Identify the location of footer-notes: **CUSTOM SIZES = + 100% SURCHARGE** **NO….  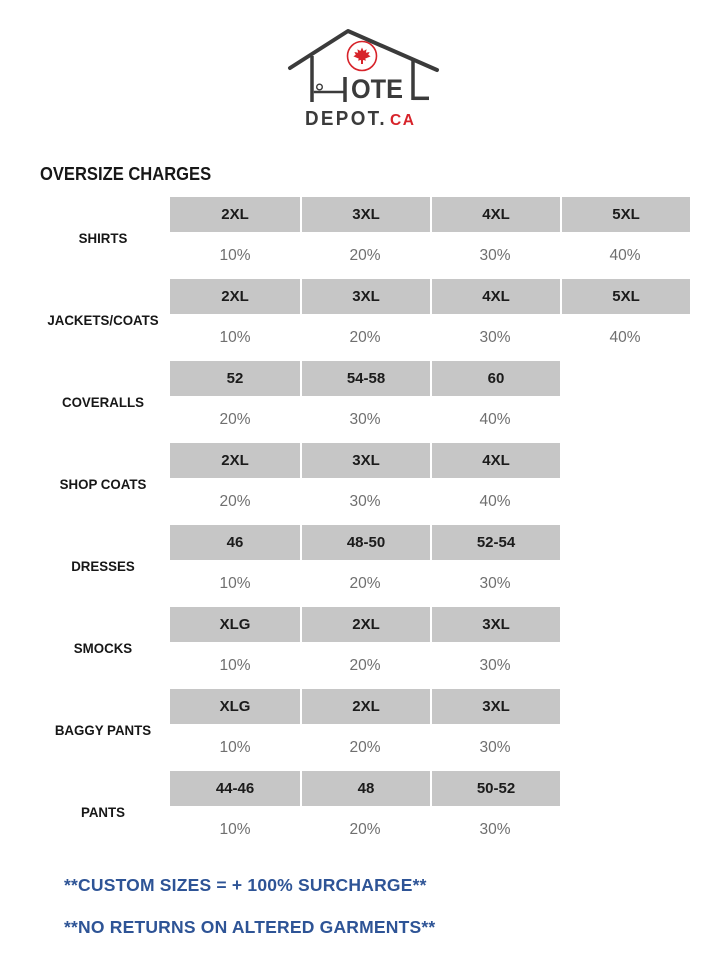
(249, 916).